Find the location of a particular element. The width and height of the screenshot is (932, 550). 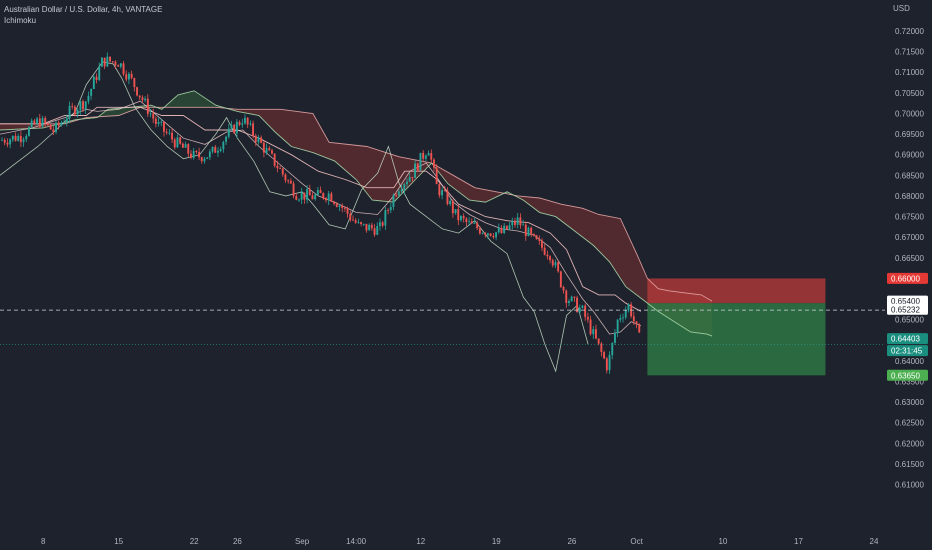

short-position-tool is located at coordinates (736, 327).